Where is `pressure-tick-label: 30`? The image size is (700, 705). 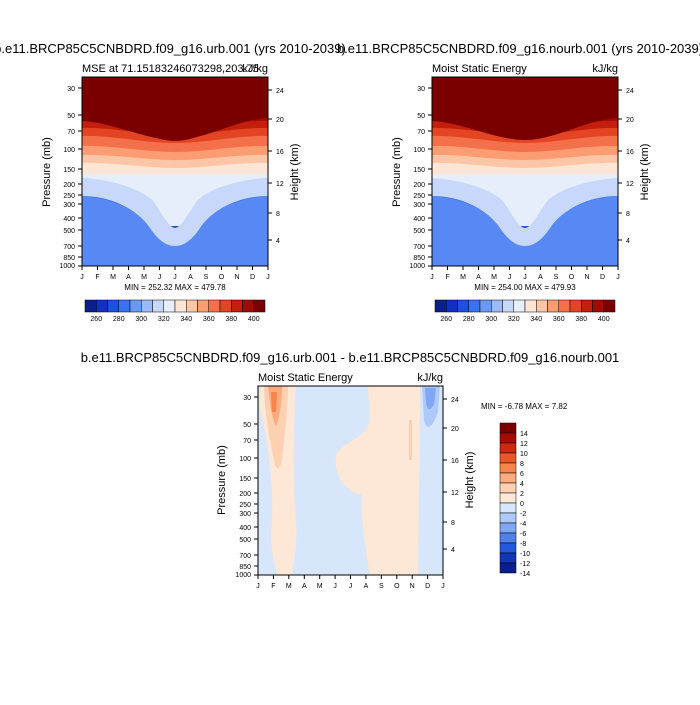
pressure-tick-label: 30 is located at coordinates (247, 398).